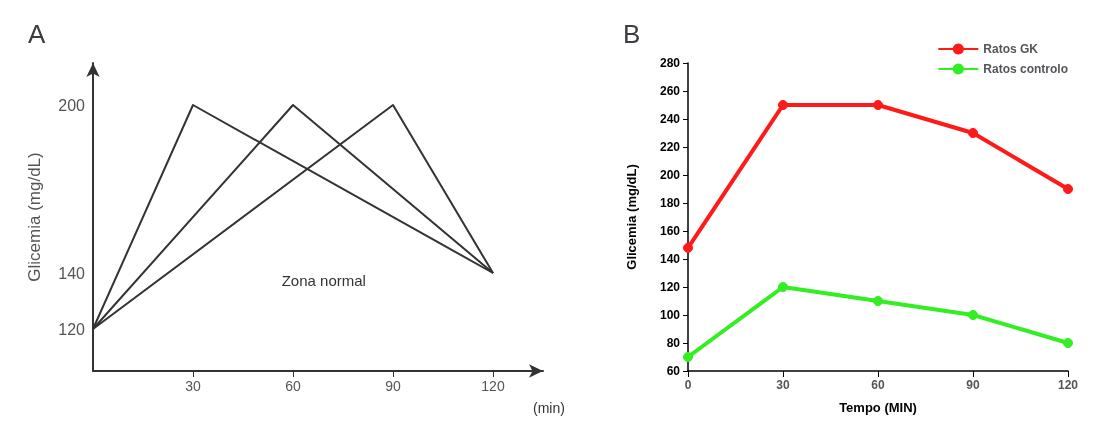 The image size is (1107, 434). What do you see at coordinates (670, 63) in the screenshot?
I see `y-tick-label: 280` at bounding box center [670, 63].